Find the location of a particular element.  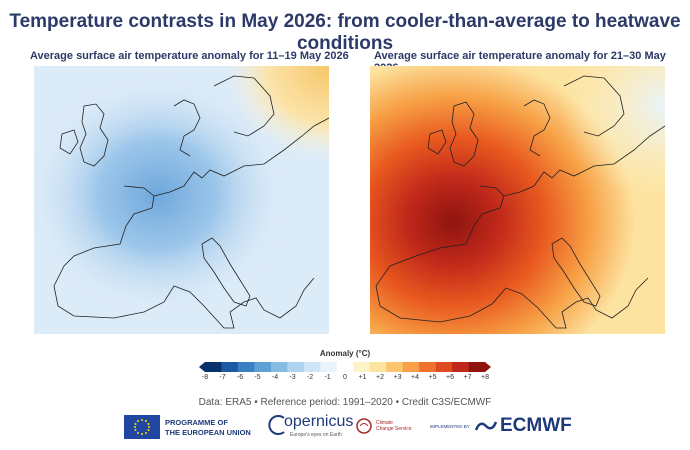

colorbar-tick-label: -5 is located at coordinates (257, 377).